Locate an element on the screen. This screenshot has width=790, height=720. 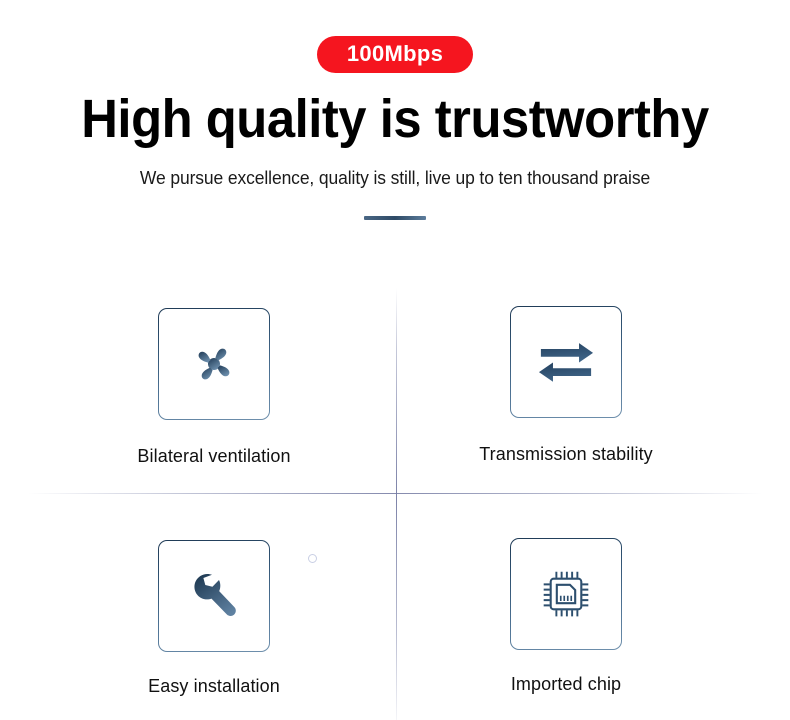
badge-row: 100Mbps is located at coordinates (395, 55).